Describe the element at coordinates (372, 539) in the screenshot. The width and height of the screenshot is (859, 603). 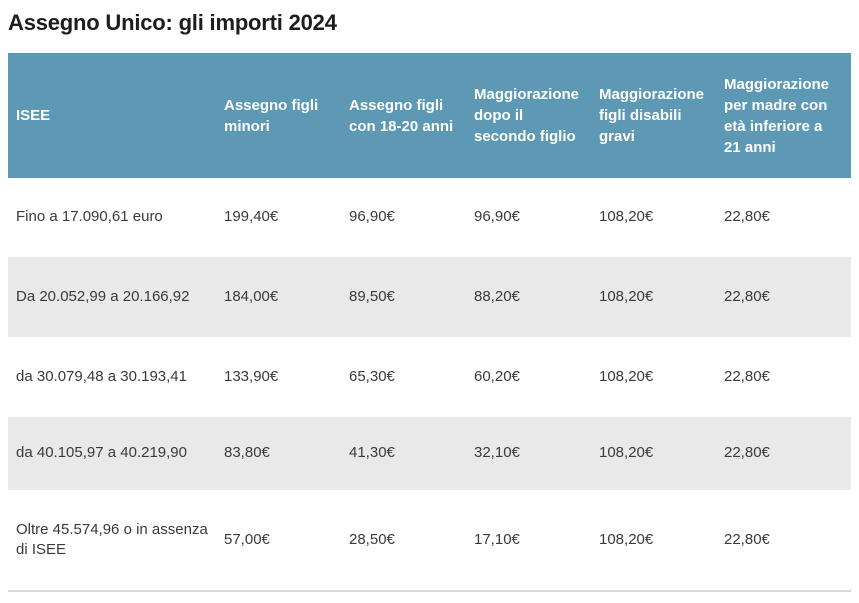
I see `cell-value: 28,50€` at that location.